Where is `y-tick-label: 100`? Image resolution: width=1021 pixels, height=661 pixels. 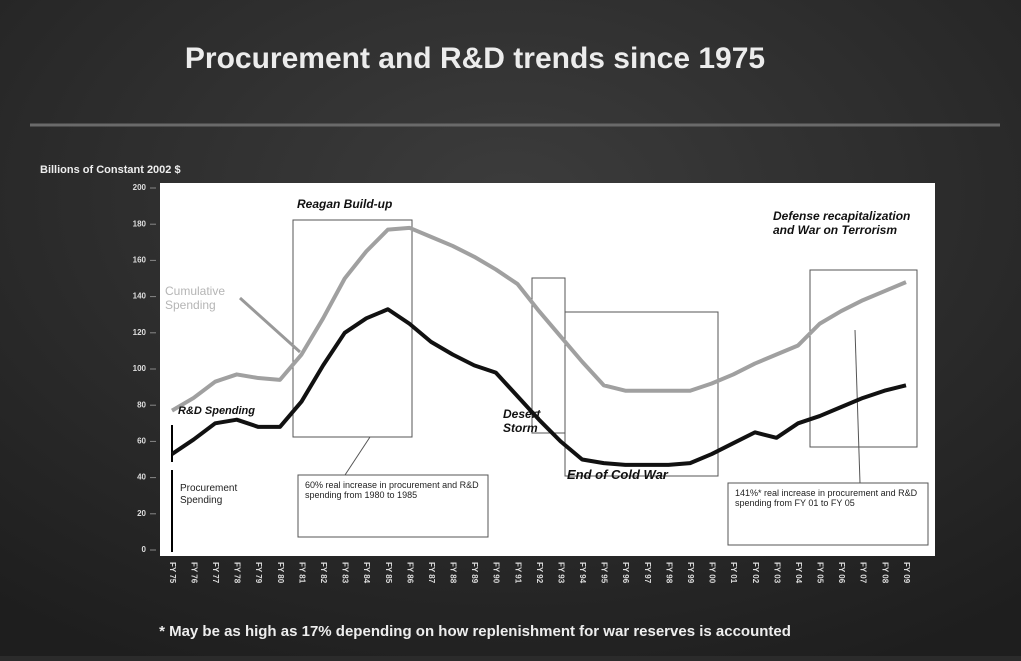
y-tick-label: 100 is located at coordinates (140, 368).